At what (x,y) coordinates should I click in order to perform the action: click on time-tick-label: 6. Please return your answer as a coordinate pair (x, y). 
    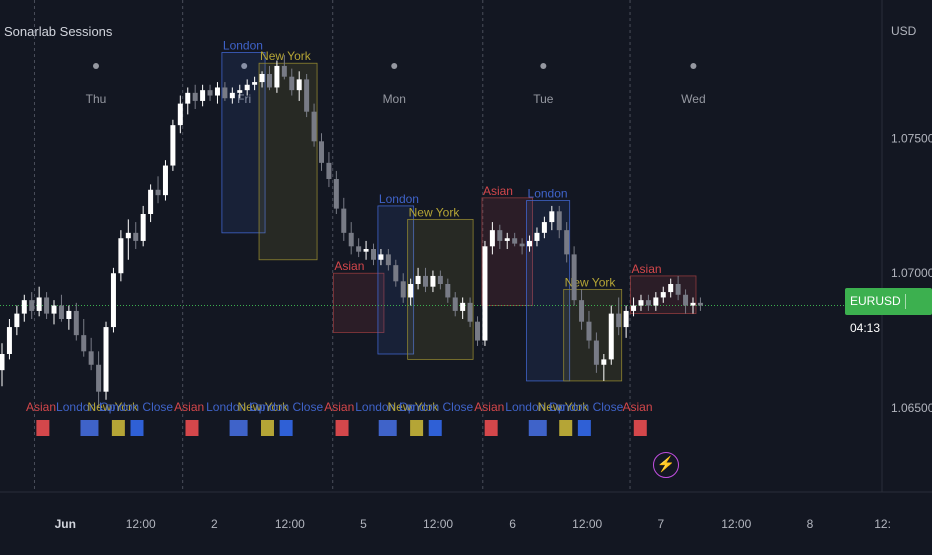
    Looking at the image, I should click on (512, 524).